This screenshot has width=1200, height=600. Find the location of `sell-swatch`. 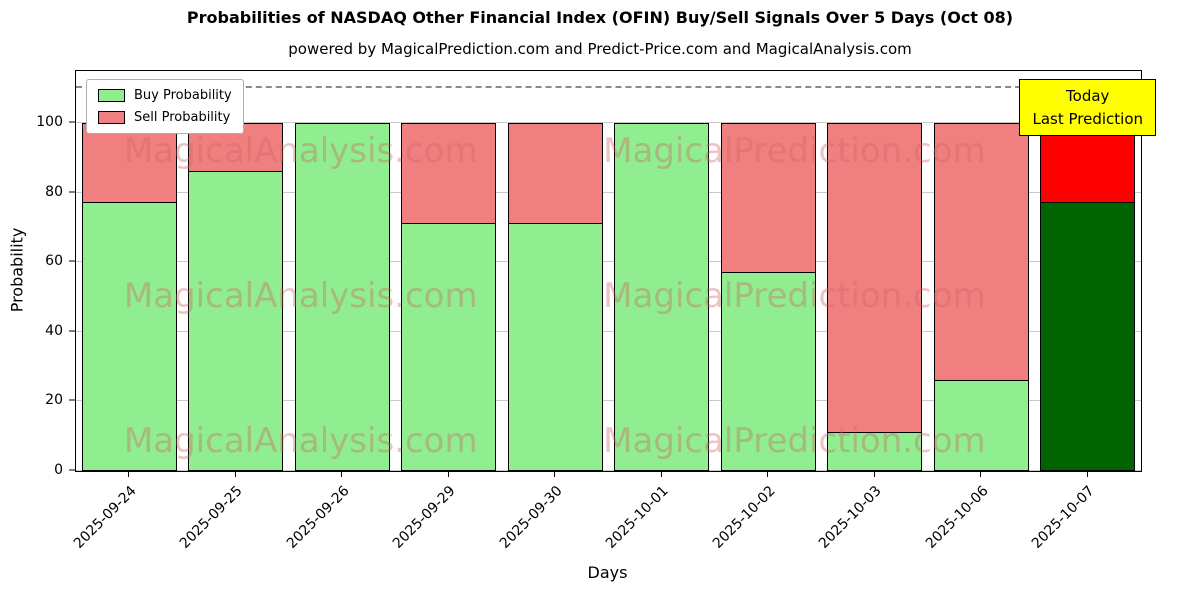

sell-swatch is located at coordinates (111, 117).